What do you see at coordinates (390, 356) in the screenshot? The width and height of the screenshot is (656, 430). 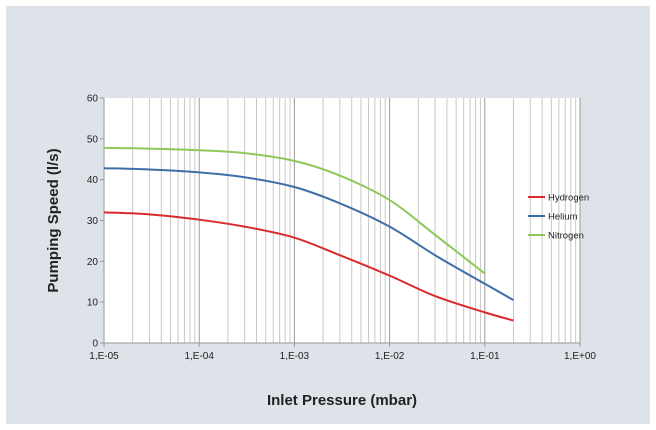 I see `x-tick-label: 1,E-02` at bounding box center [390, 356].